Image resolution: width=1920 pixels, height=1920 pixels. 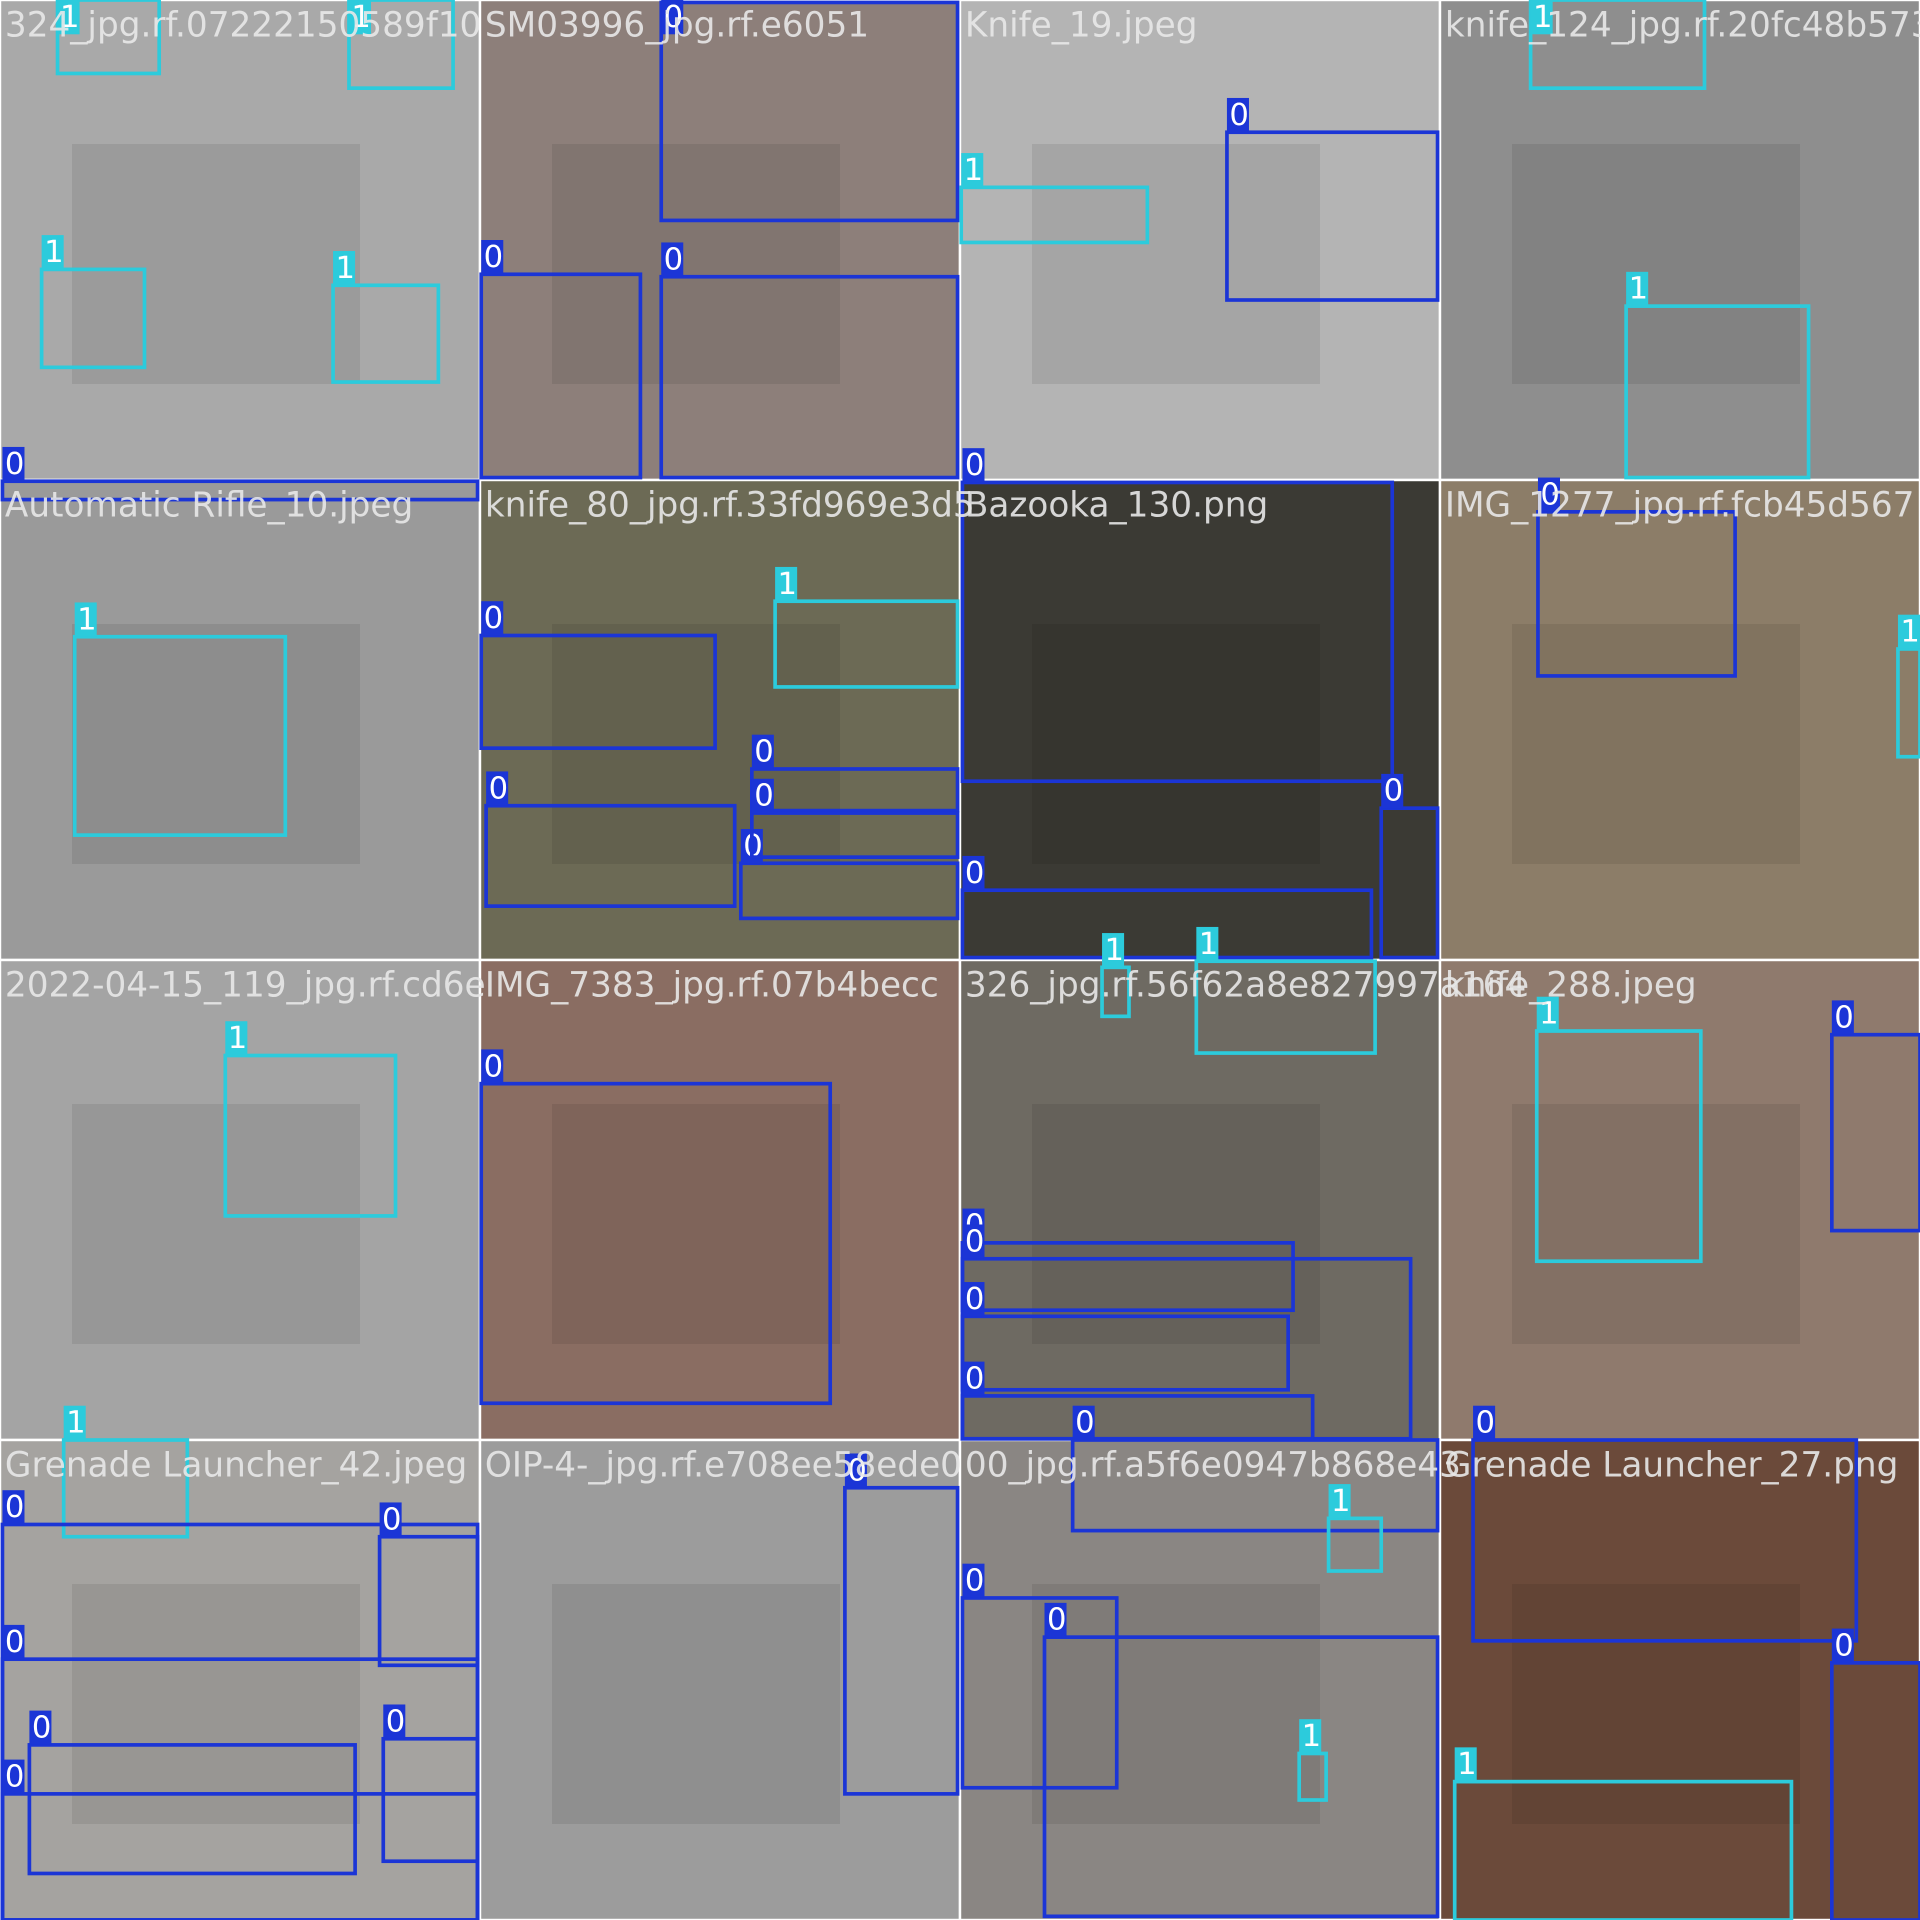 I want to click on tile-annotations: 0 0 1, so click(x=1686, y=1663).